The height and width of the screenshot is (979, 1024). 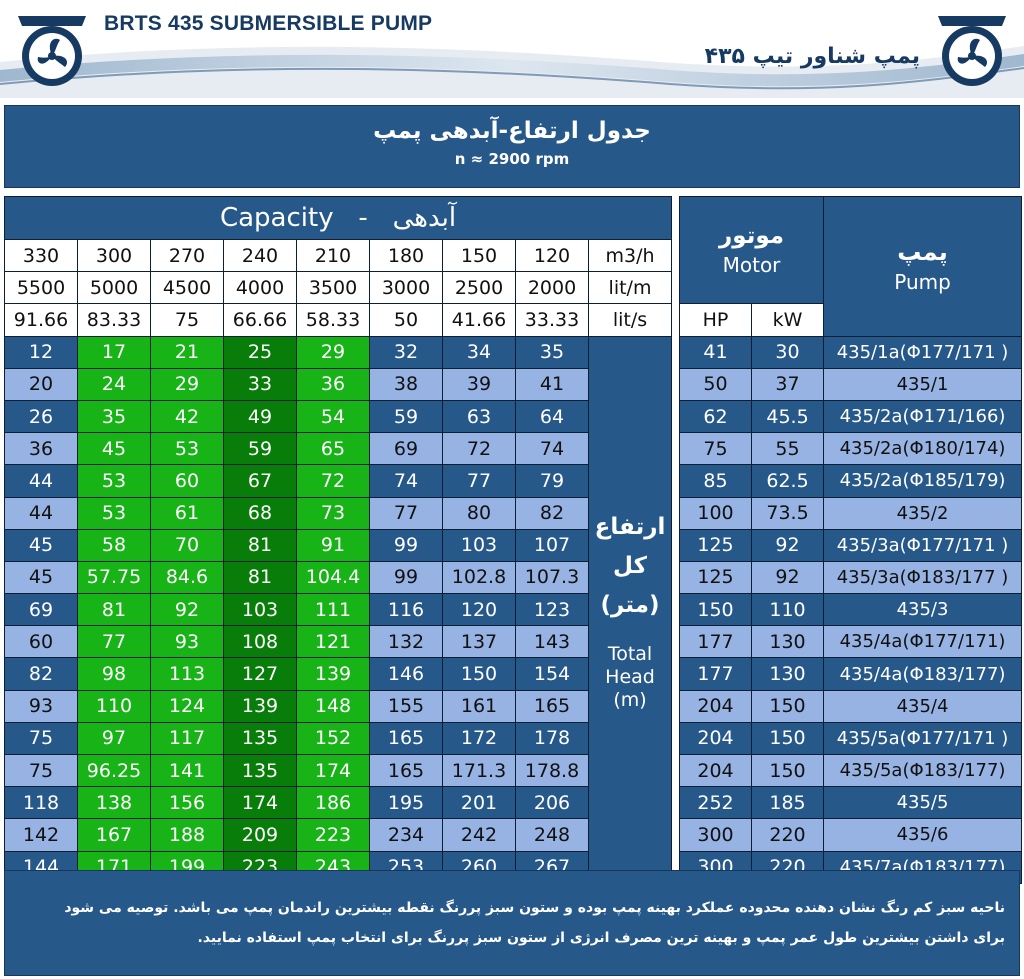 I want to click on motor-label-fa: موتور, so click(x=751, y=236).